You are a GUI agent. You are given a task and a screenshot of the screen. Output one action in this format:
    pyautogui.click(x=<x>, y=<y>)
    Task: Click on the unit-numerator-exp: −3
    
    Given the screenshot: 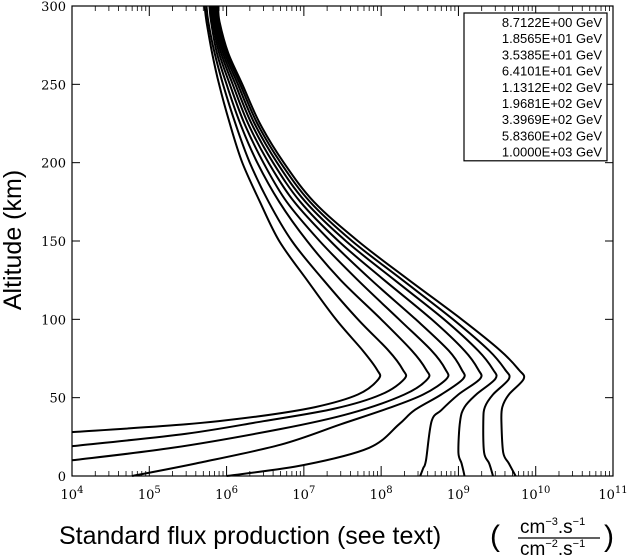 What is the action you would take?
    pyautogui.click(x=551, y=522)
    